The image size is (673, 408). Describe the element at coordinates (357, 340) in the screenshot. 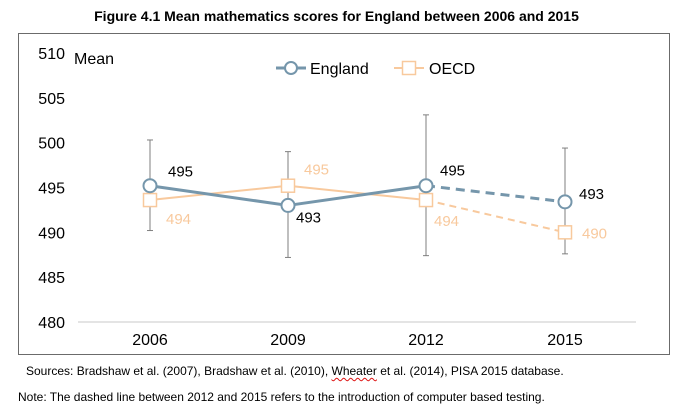

I see `x-axis: 2006 2009 2012 2015` at that location.